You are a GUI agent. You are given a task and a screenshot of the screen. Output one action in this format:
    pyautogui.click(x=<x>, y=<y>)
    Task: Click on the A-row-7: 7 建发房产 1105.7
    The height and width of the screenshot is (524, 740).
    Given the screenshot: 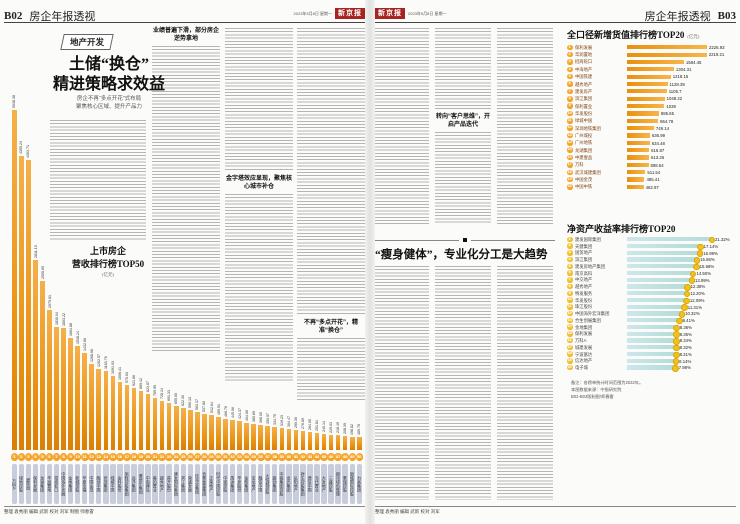 What is the action you would take?
    pyautogui.click(x=651, y=91)
    